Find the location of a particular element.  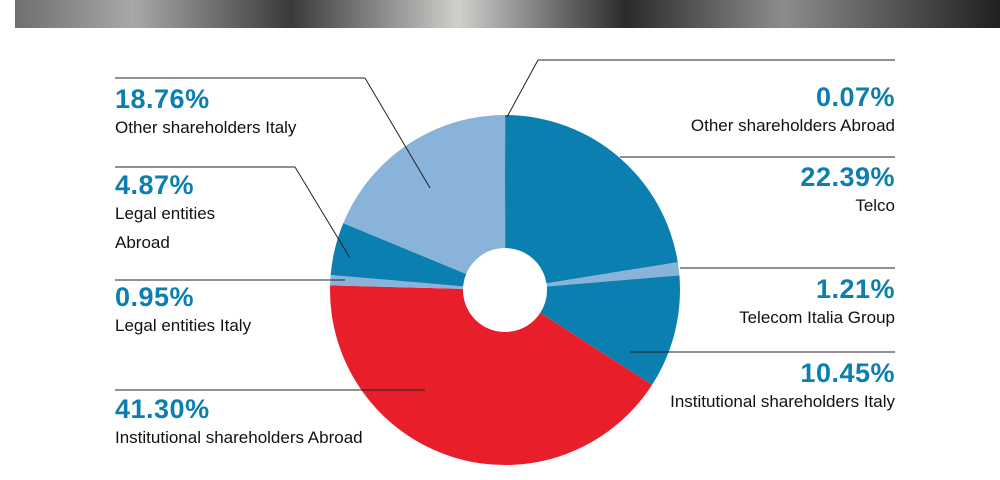

value-label: 0.07% is located at coordinates (855, 97).